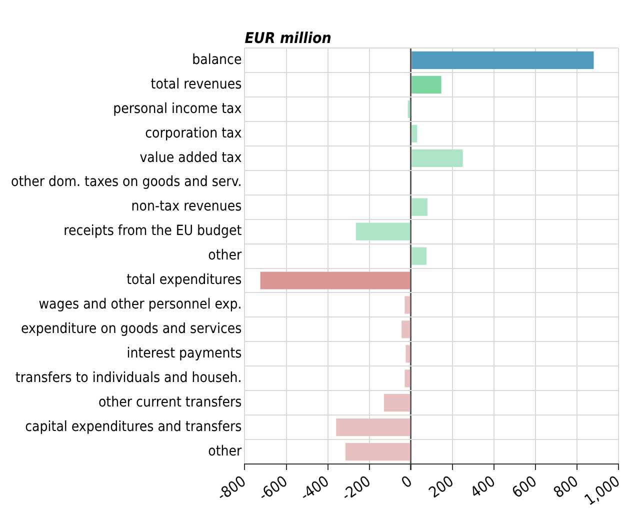  Describe the element at coordinates (128, 378) in the screenshot. I see `y-tick-label: transfers to individuals and househ.` at that location.